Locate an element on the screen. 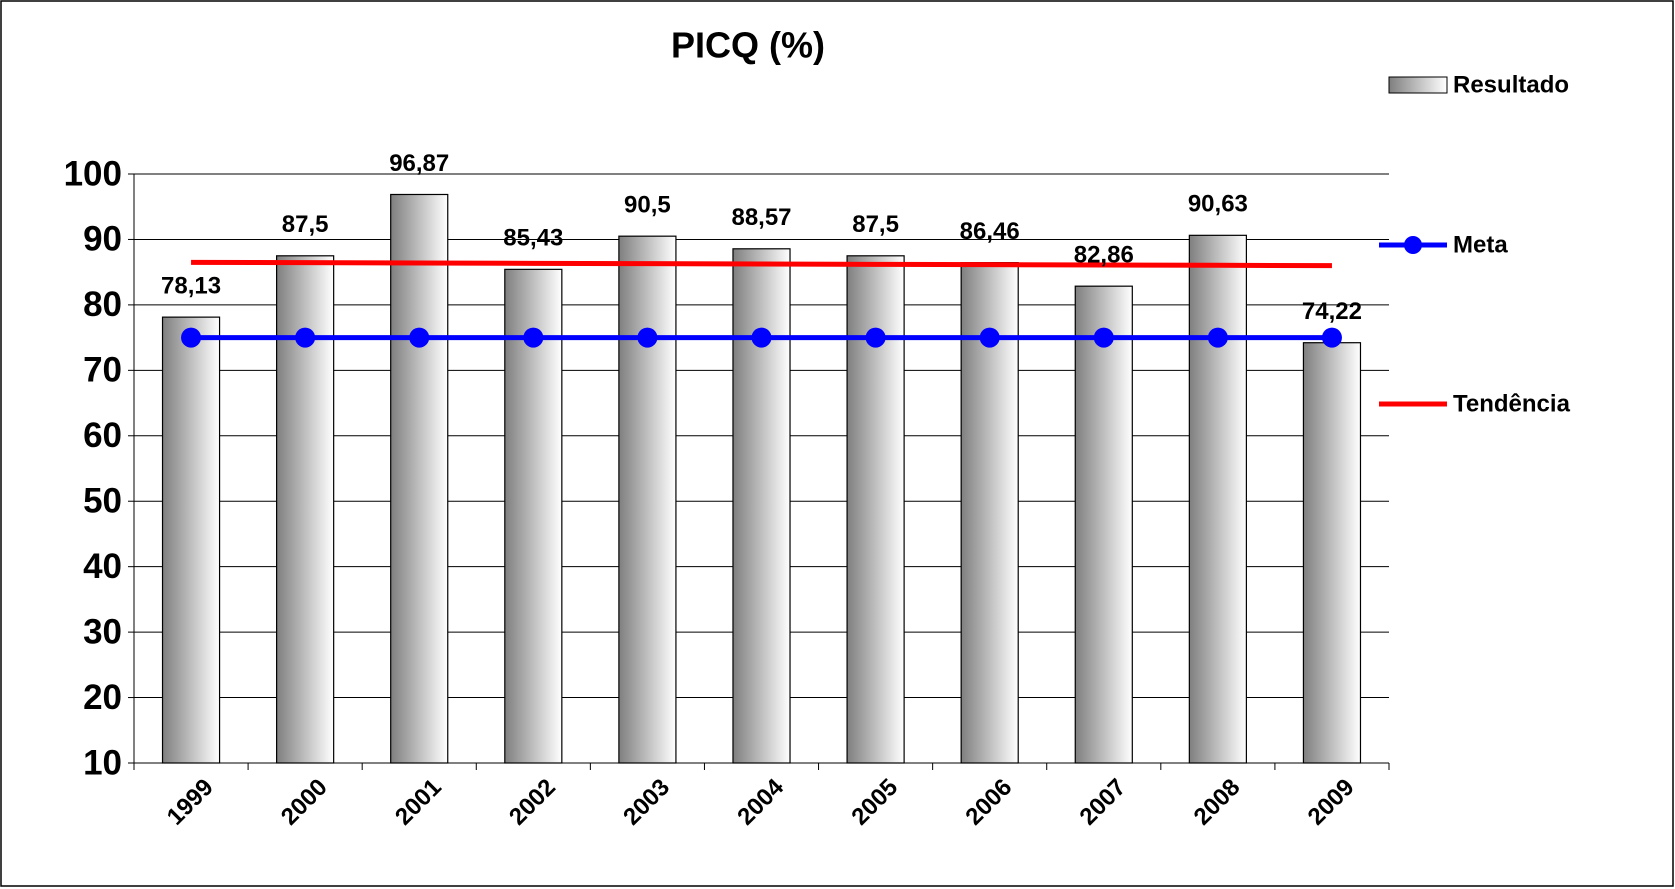 The width and height of the screenshot is (1675, 889). data-label: 82,86 is located at coordinates (1104, 255).